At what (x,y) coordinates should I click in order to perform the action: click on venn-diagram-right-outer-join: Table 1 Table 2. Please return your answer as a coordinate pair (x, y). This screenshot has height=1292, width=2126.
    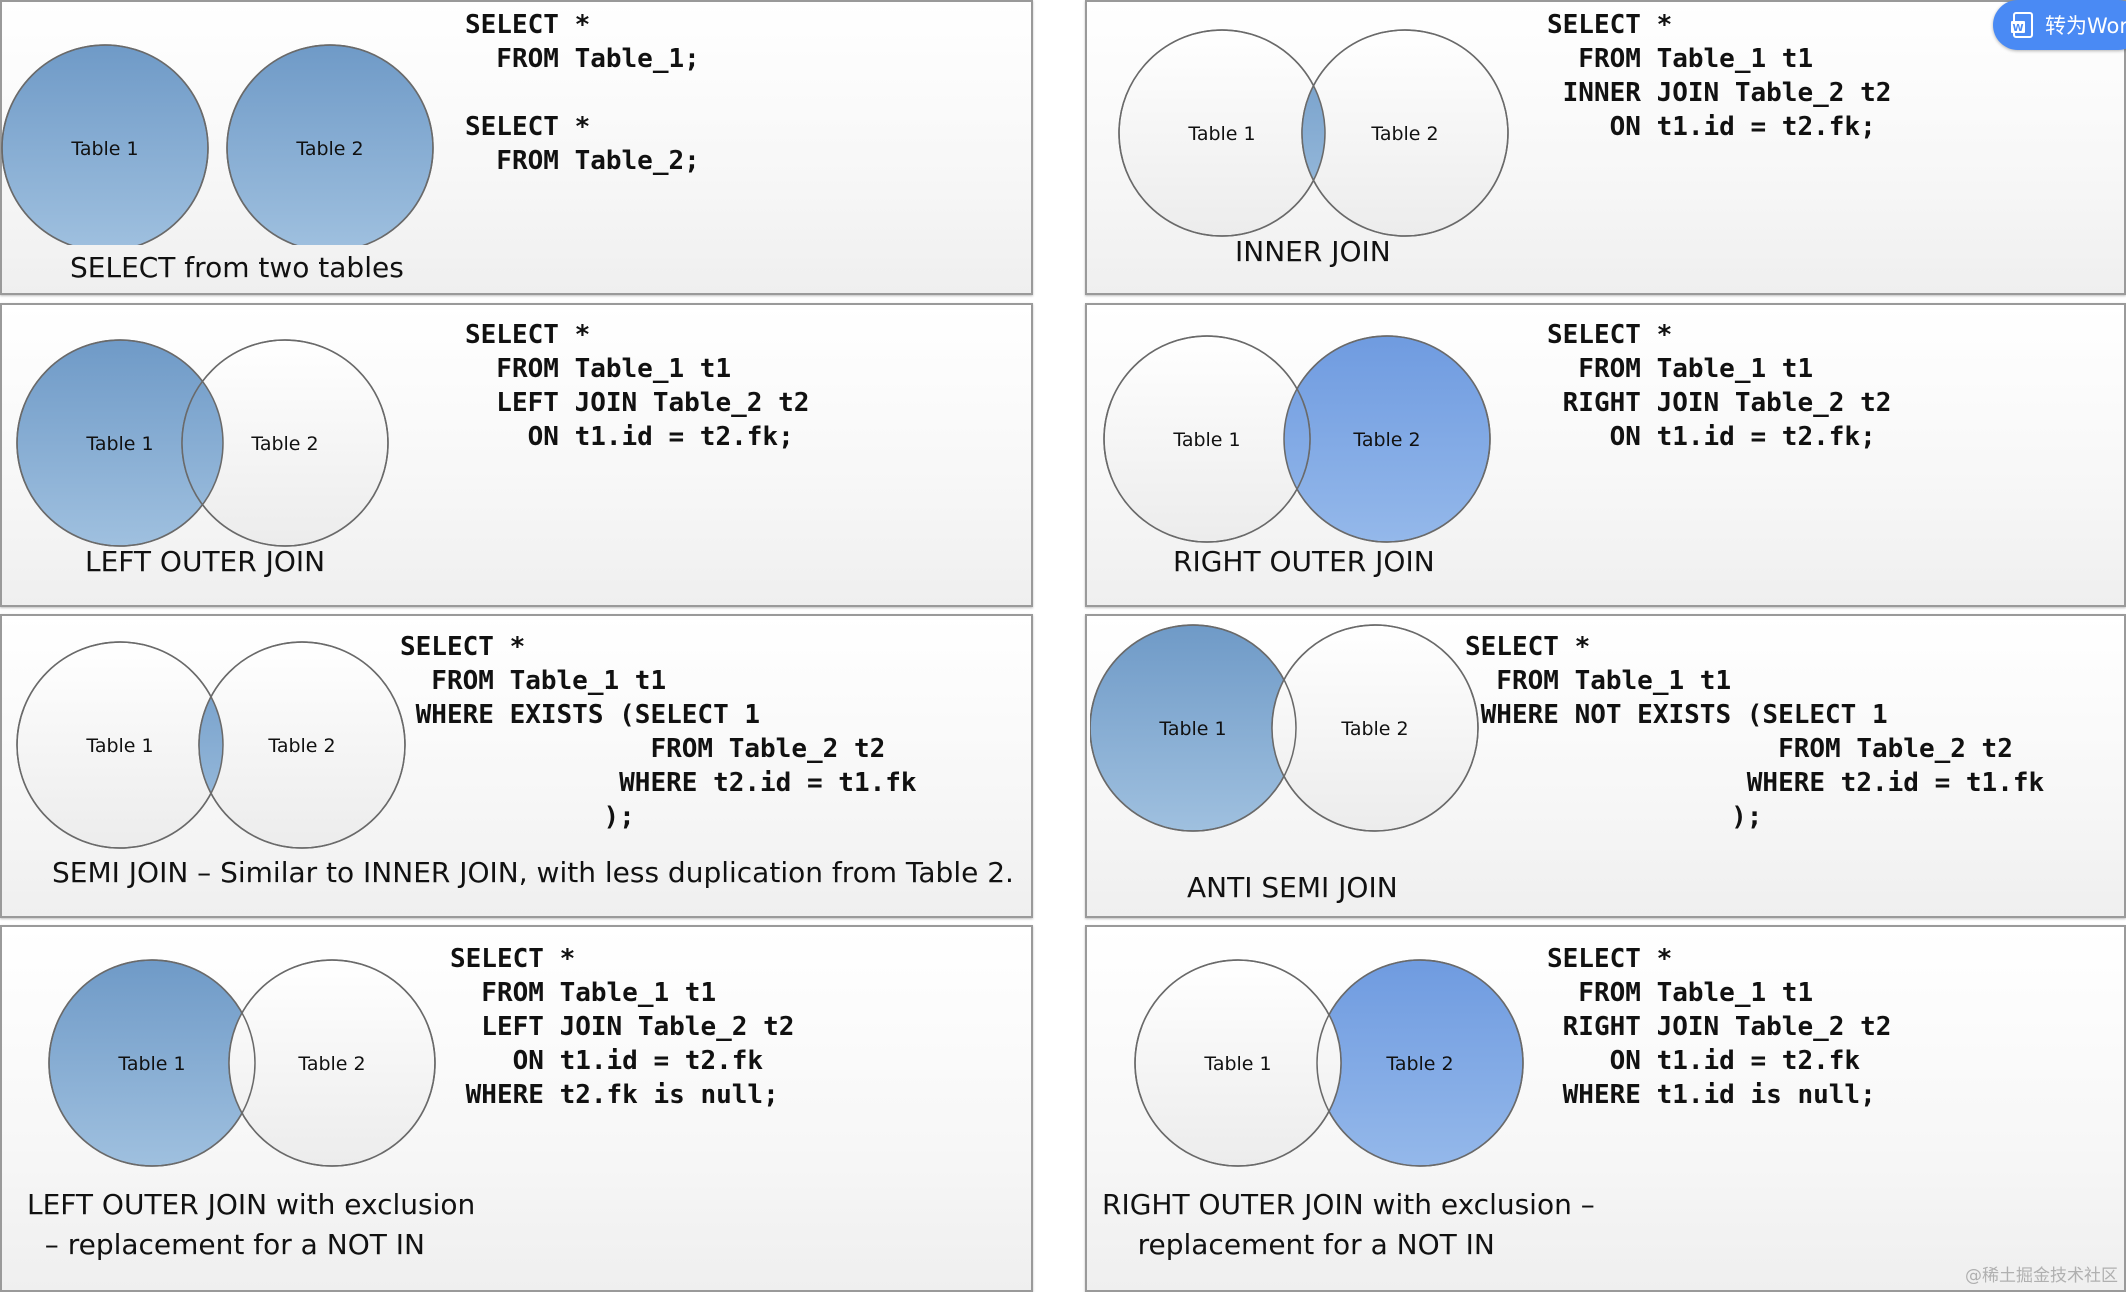
    Looking at the image, I should click on (1297, 439).